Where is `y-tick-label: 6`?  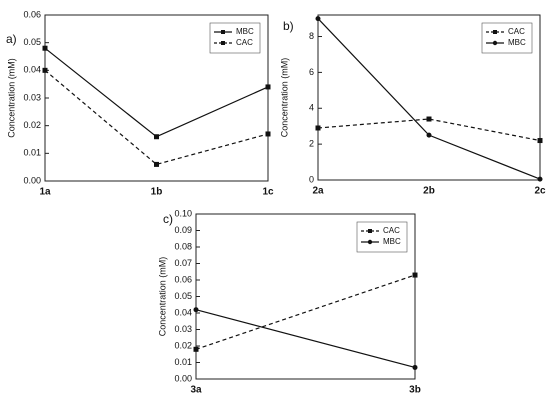
y-tick-label: 6 is located at coordinates (311, 72).